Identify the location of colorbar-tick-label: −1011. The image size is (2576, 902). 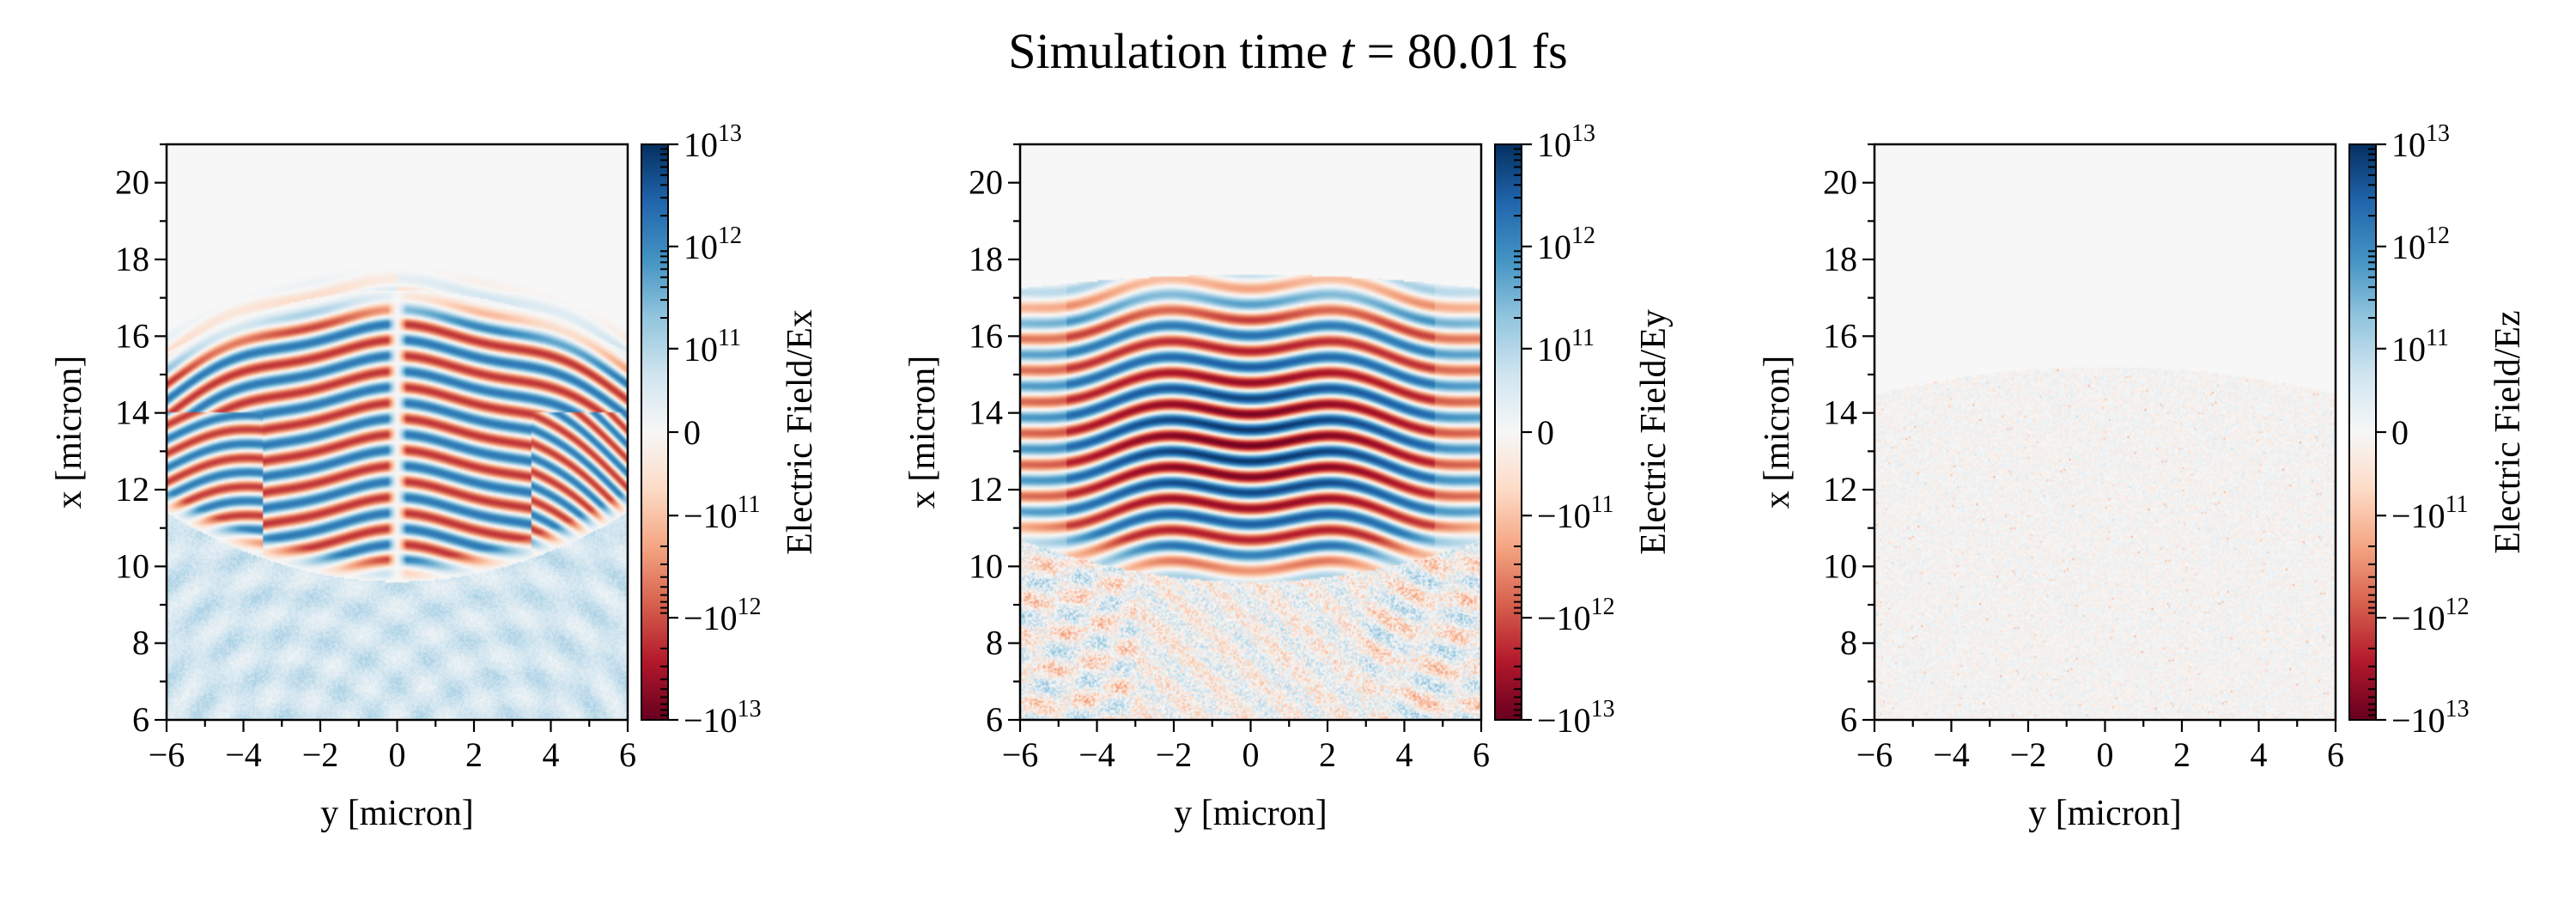
(1576, 513).